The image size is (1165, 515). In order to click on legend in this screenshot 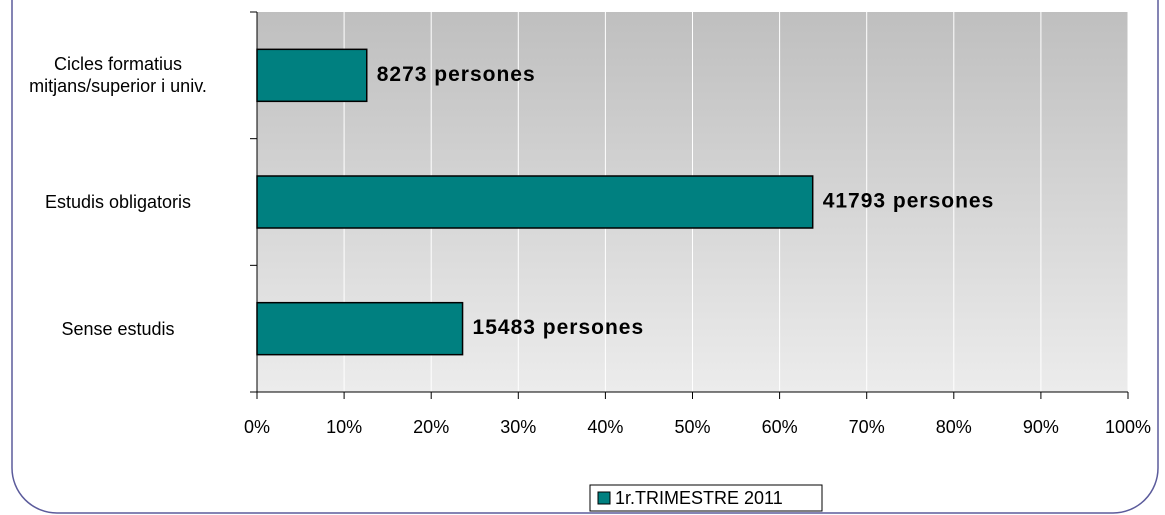, I will do `click(706, 498)`.